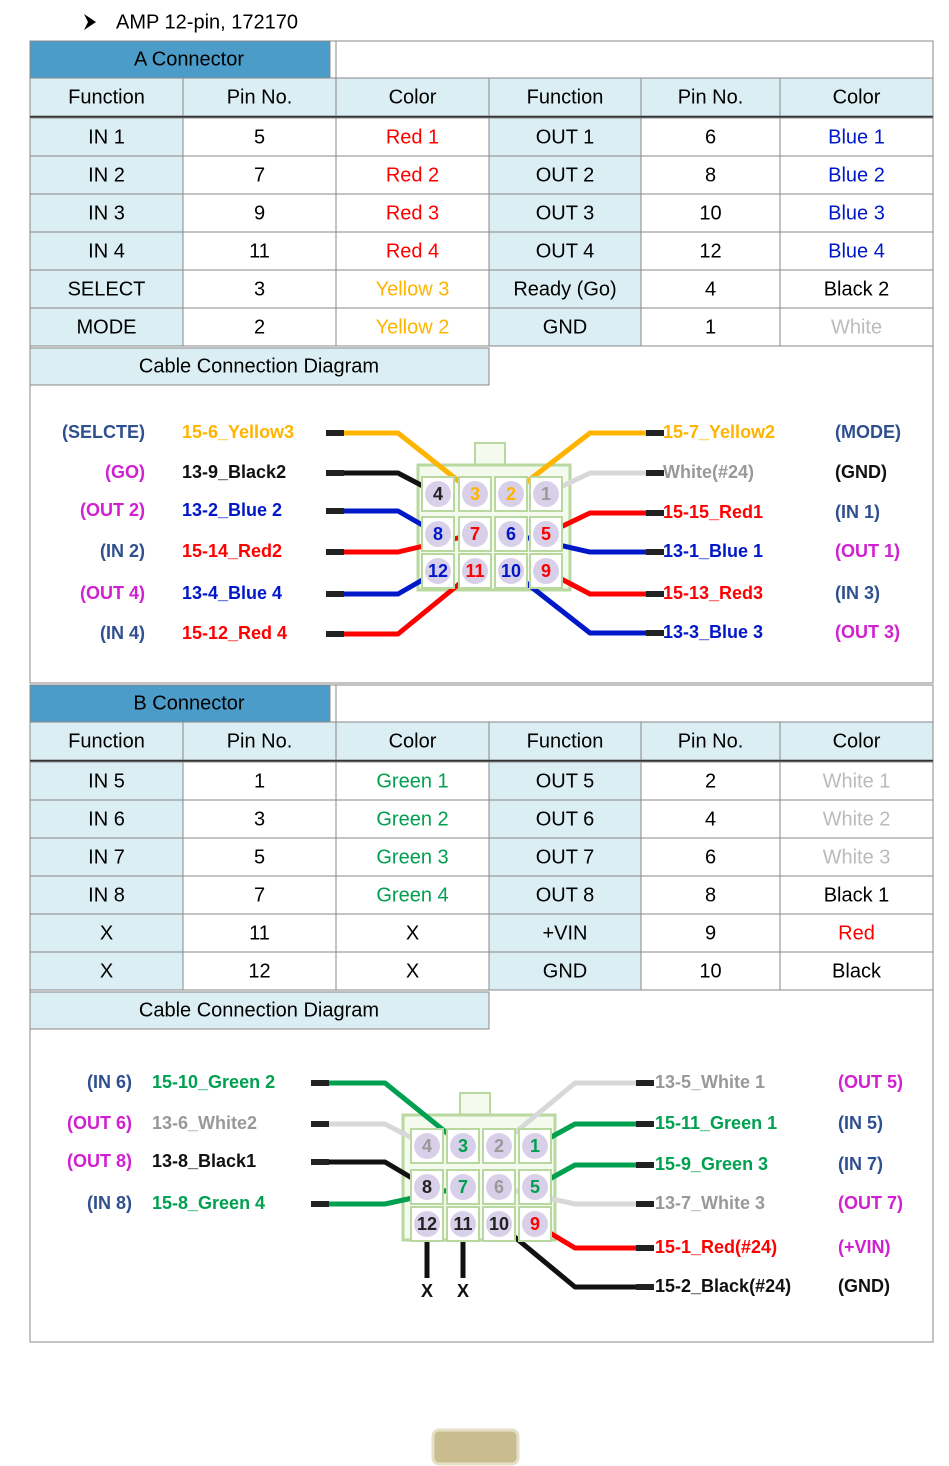  I want to click on pin-number: 12, so click(427, 1224).